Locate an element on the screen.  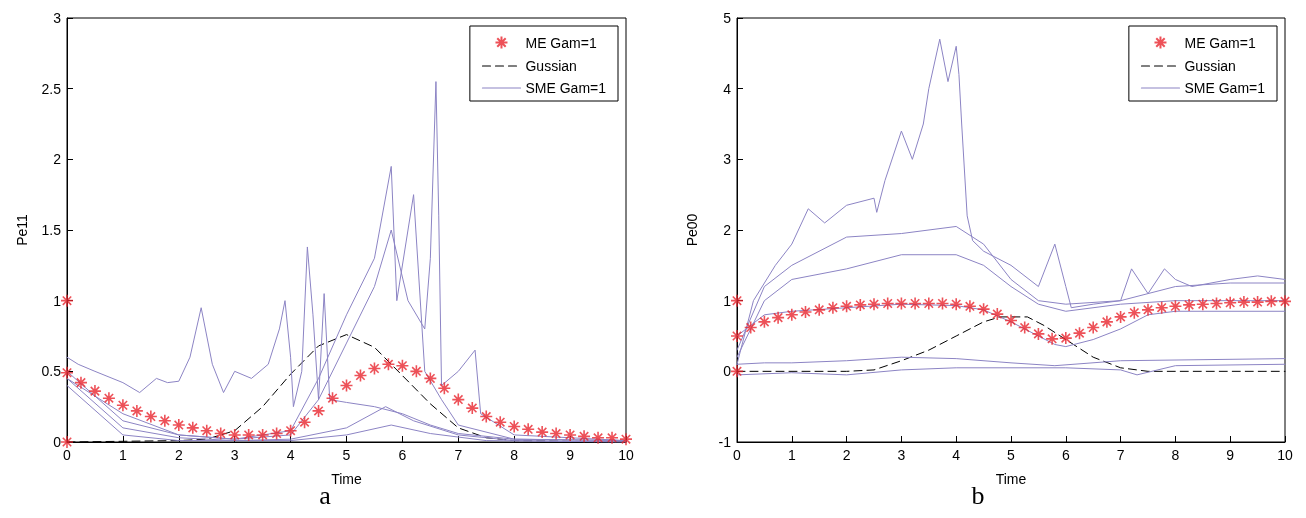
y-tick-label: 5 is located at coordinates (727, 18).